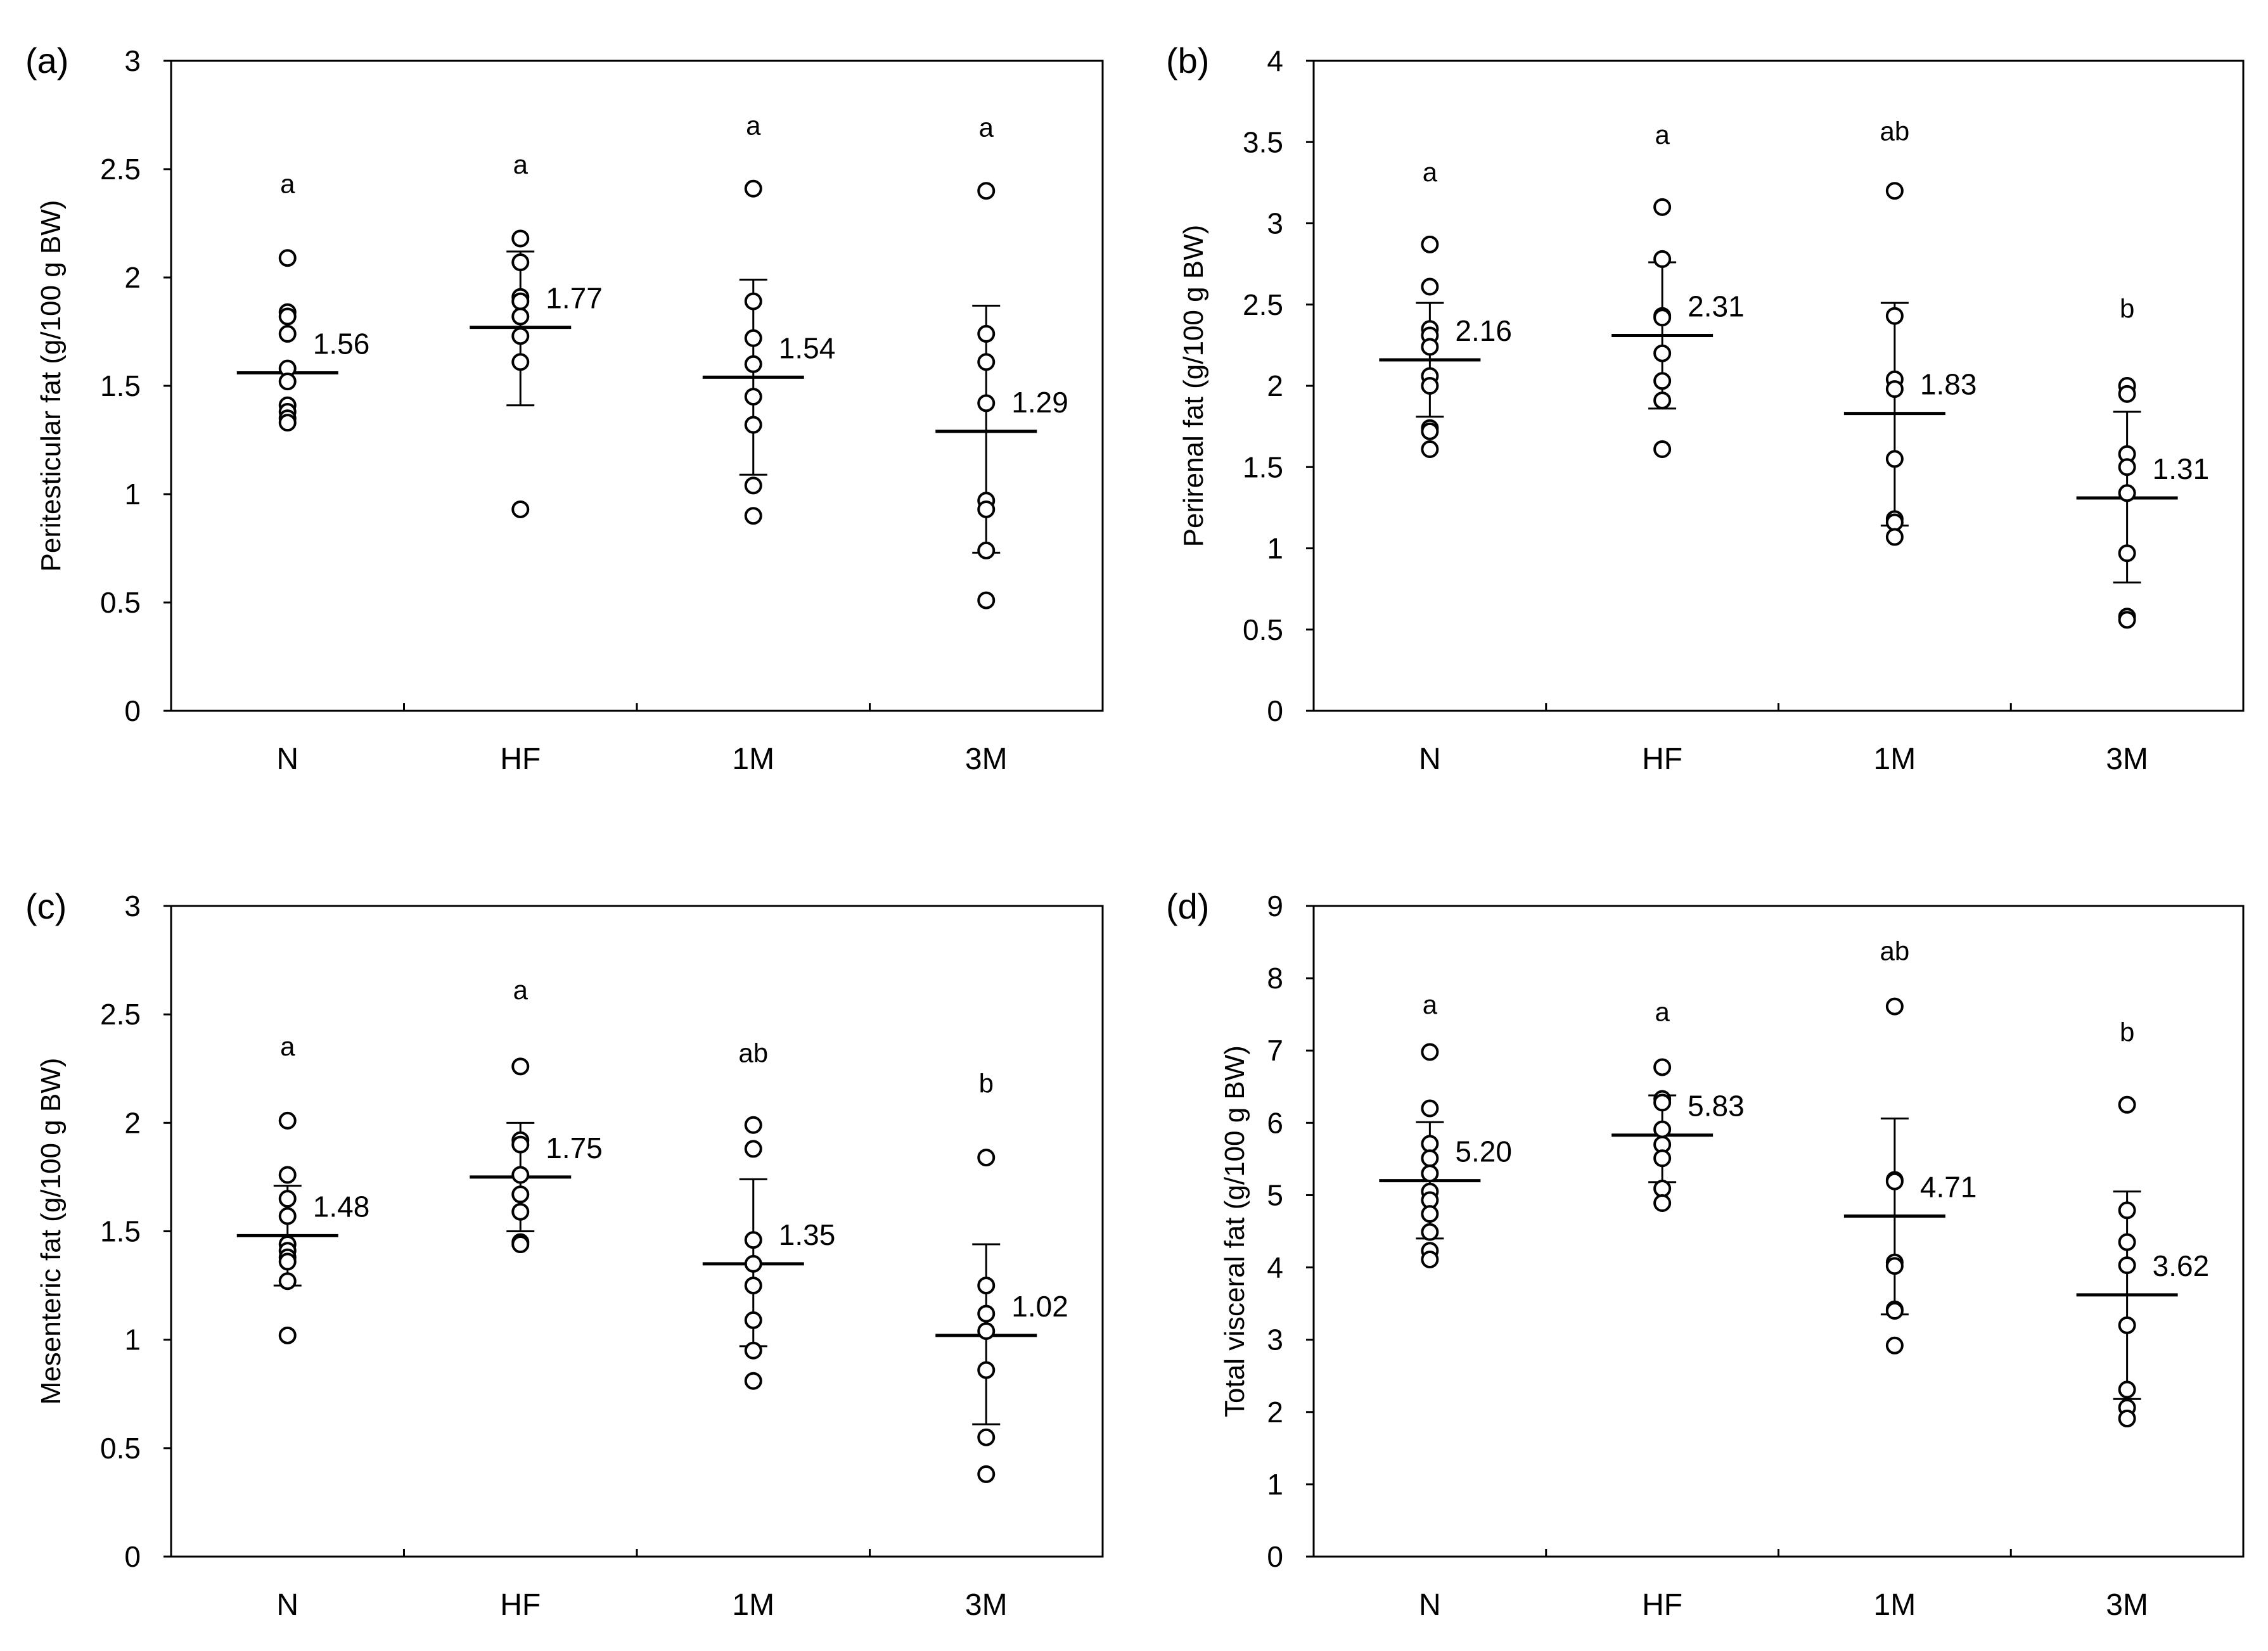 The height and width of the screenshot is (1651, 2268). What do you see at coordinates (1909, 1145) in the screenshot?
I see `group-1M: 4.71 ab` at bounding box center [1909, 1145].